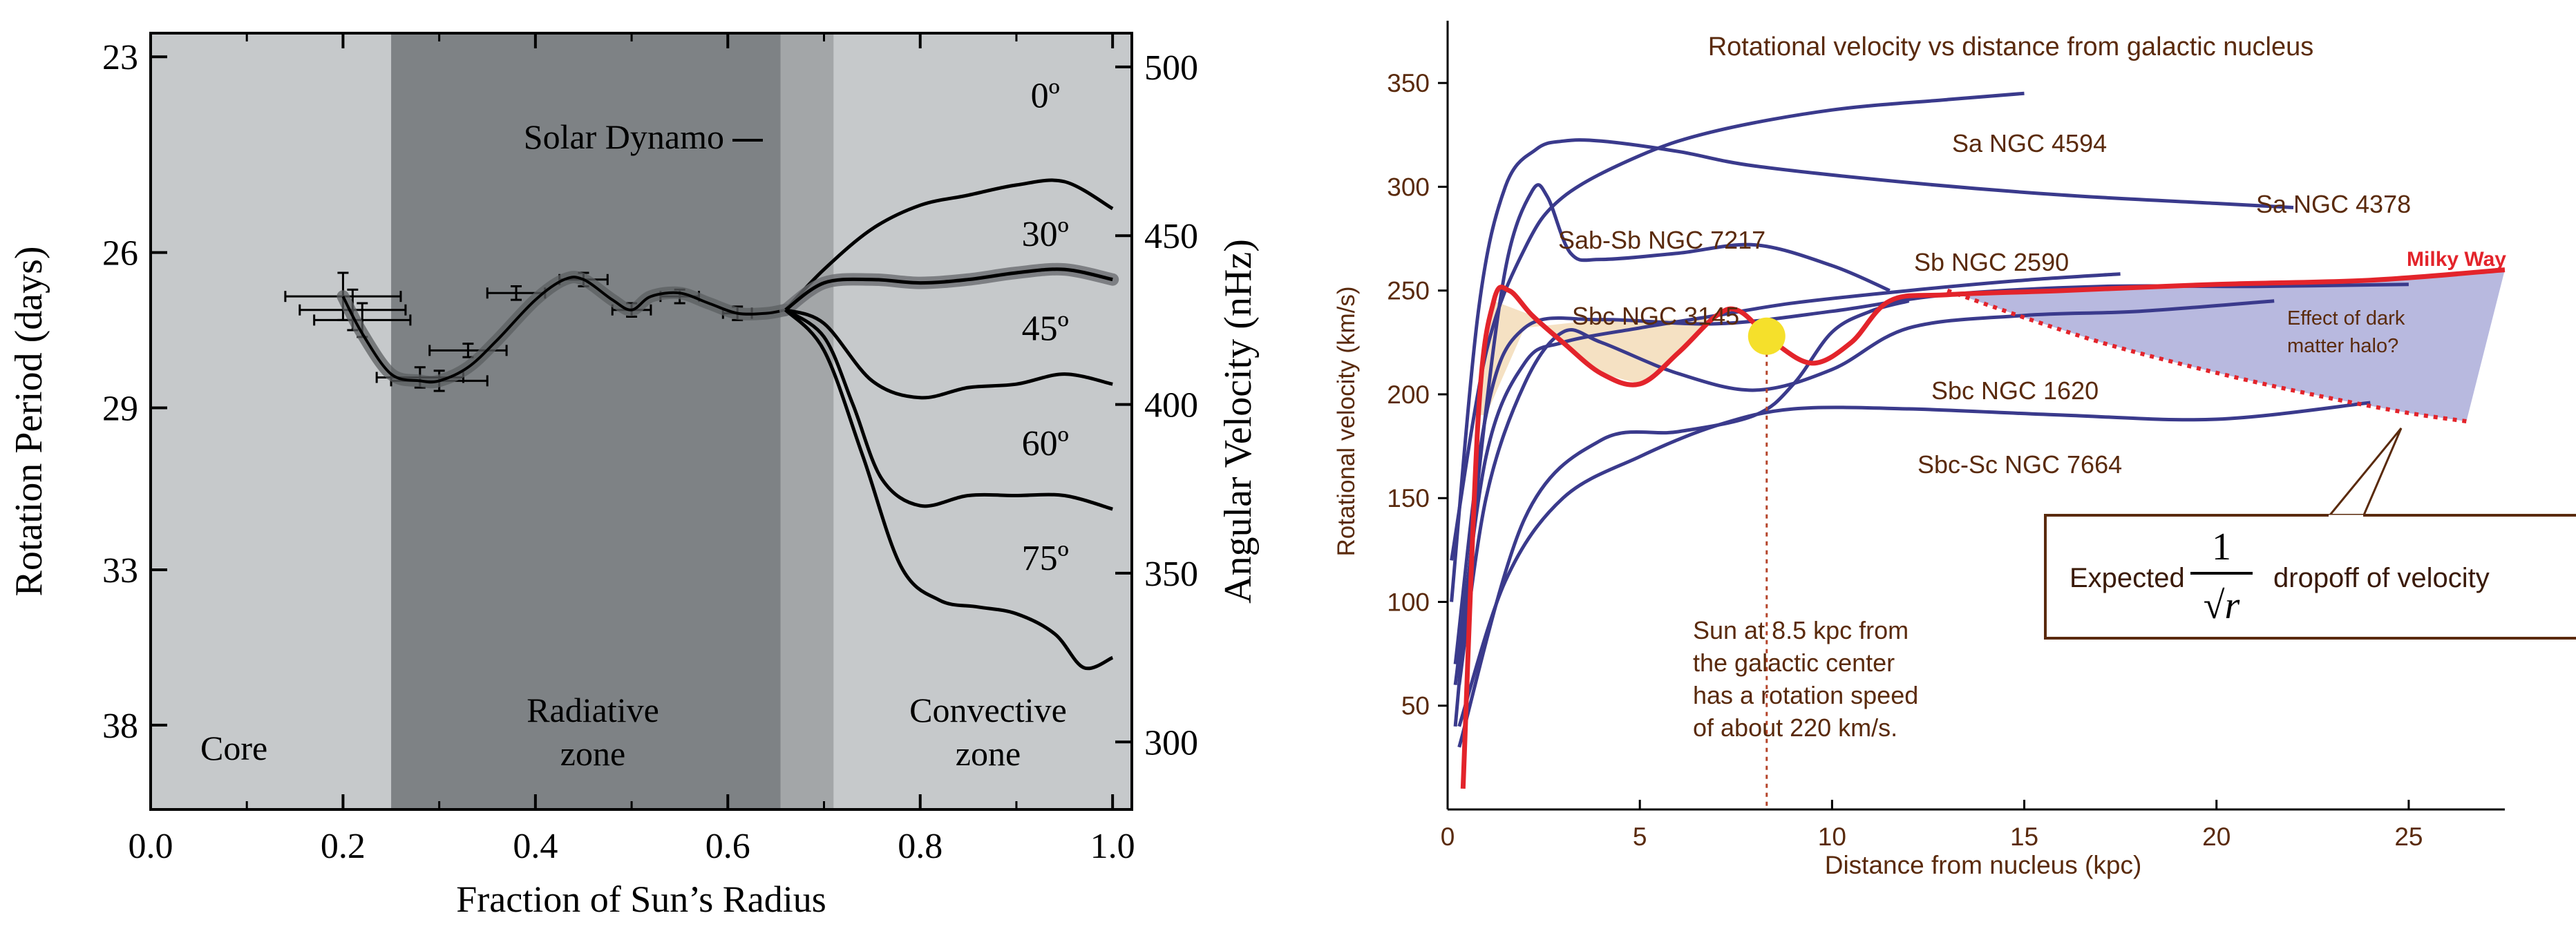 The width and height of the screenshot is (2576, 940). What do you see at coordinates (233, 748) in the screenshot?
I see `core-zone-label: Core` at bounding box center [233, 748].